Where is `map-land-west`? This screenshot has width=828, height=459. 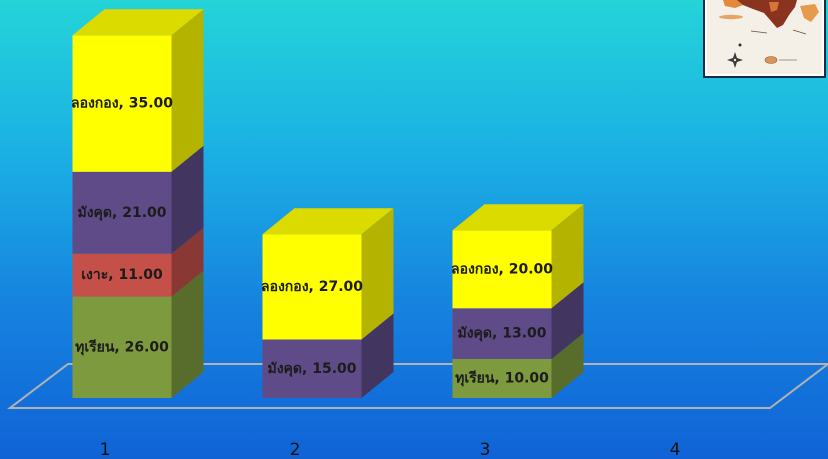
map-land-west is located at coordinates (733, 4).